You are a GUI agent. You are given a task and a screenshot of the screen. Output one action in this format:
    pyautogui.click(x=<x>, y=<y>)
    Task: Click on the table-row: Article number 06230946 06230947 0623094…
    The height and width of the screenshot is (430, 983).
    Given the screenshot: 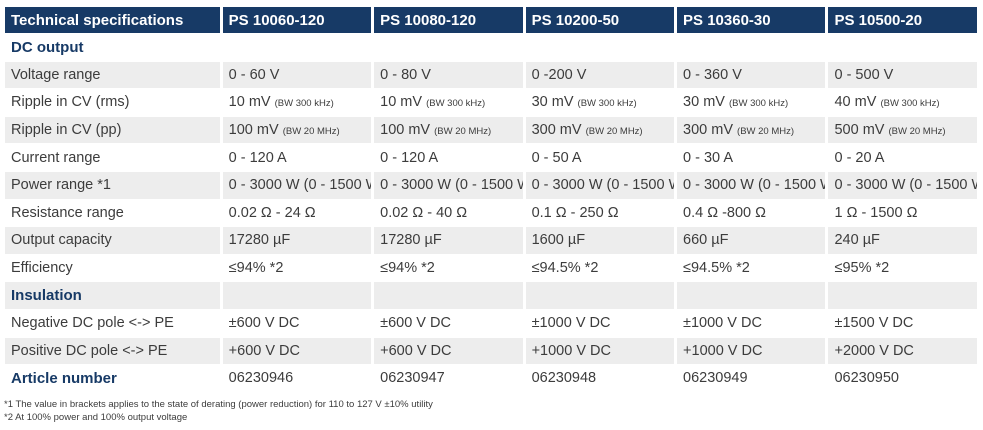 What is the action you would take?
    pyautogui.click(x=491, y=378)
    